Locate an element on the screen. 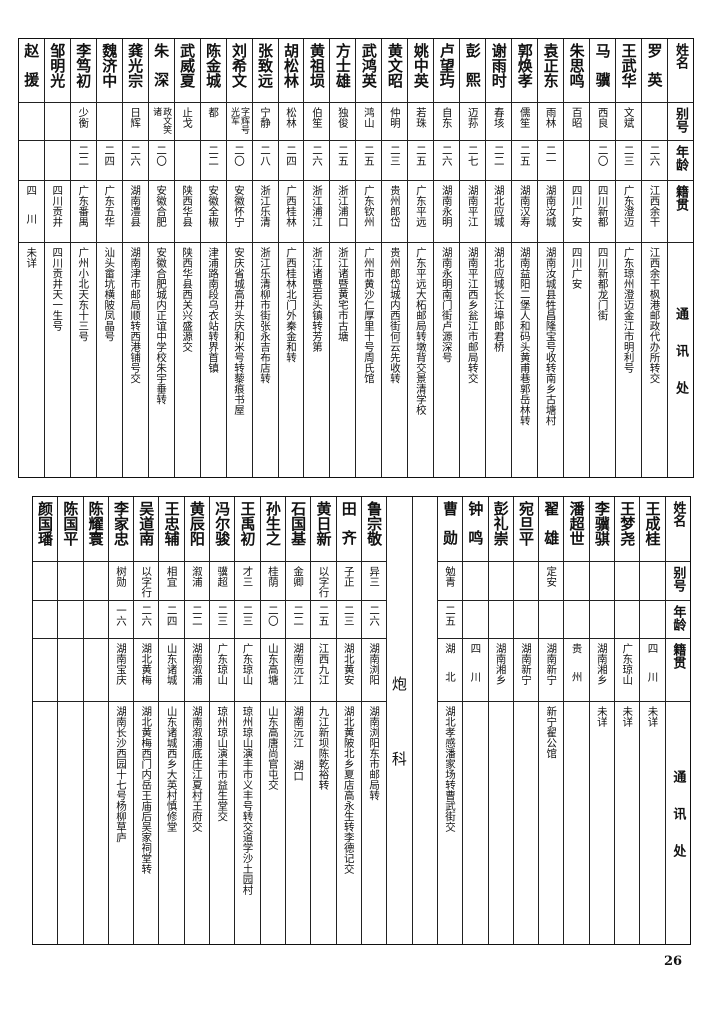  person-name: 彭熙 is located at coordinates (472, 72).